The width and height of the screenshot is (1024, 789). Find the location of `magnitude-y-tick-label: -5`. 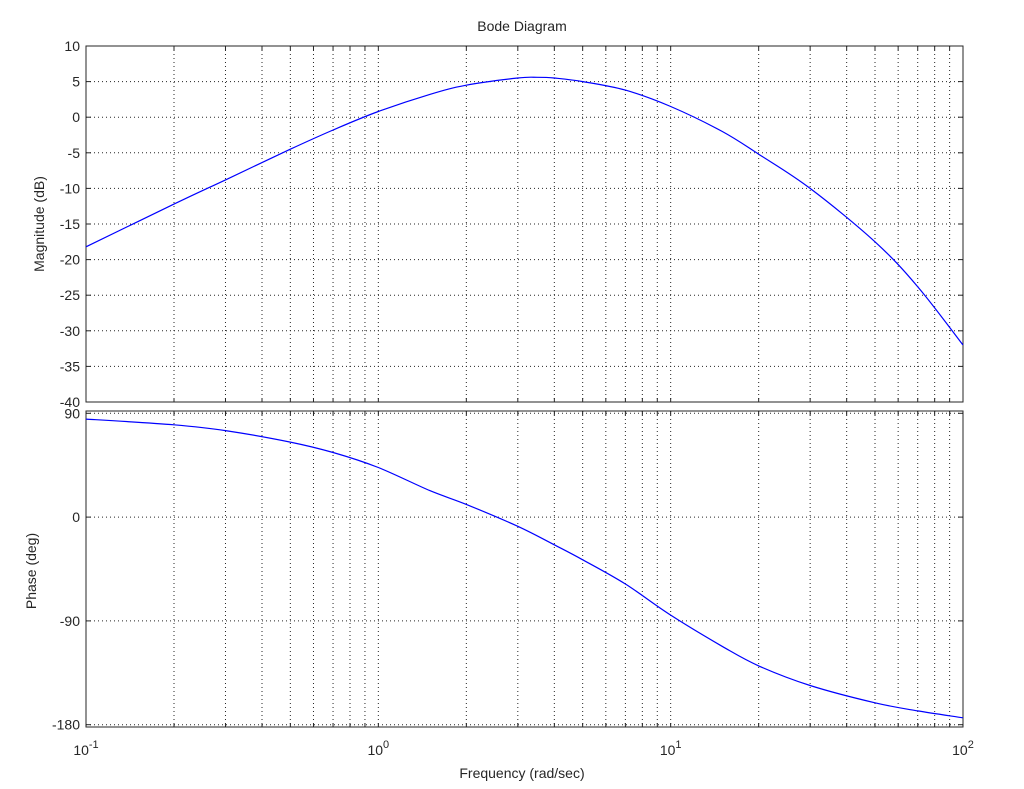

magnitude-y-tick-label: -5 is located at coordinates (74, 153).